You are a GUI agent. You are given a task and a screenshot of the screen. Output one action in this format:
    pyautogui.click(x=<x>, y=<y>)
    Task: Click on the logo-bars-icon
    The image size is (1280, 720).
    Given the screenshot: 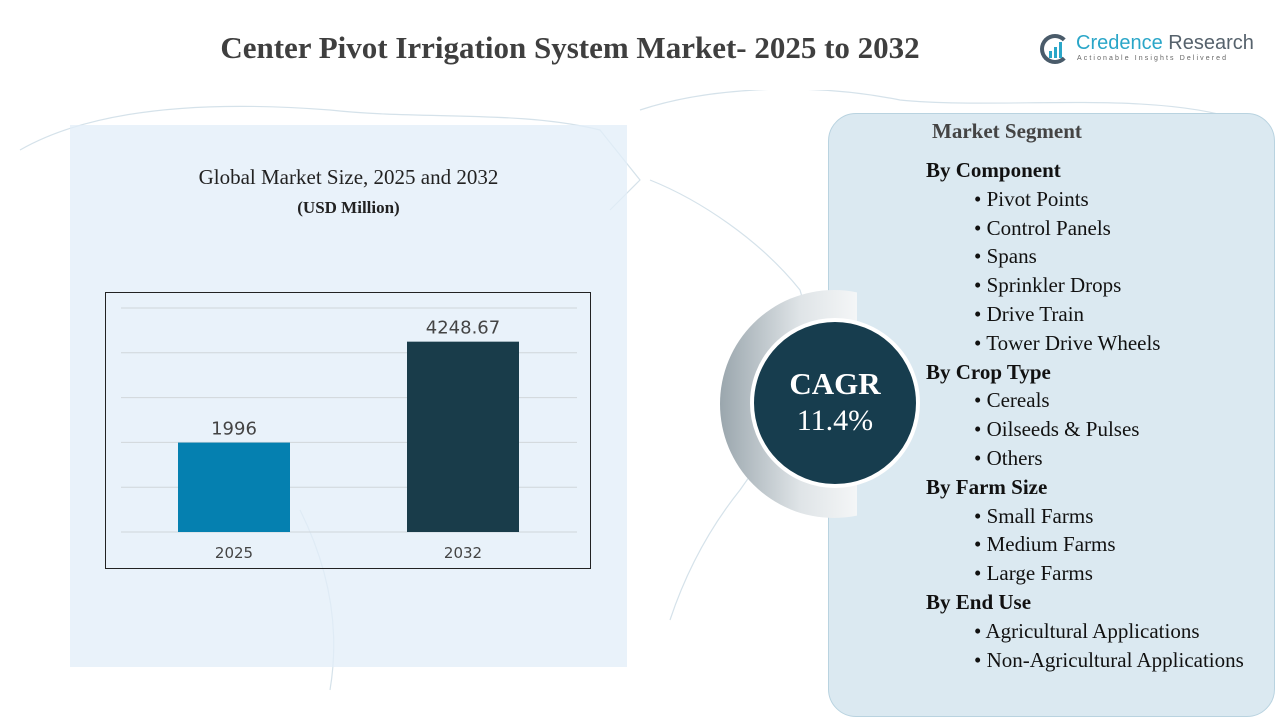 What is the action you would take?
    pyautogui.click(x=1056, y=50)
    